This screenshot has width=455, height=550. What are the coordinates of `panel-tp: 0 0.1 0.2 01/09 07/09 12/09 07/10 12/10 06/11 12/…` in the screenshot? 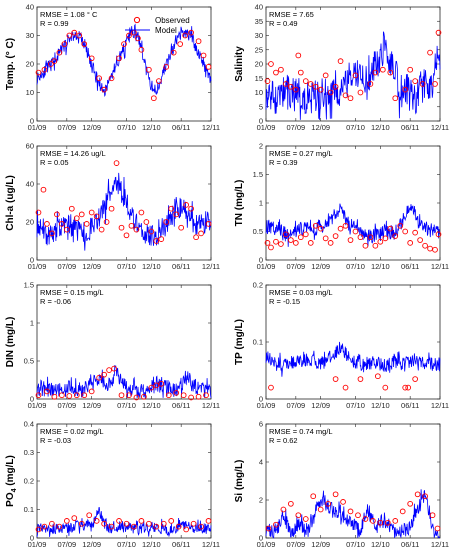 It's located at (341, 345).